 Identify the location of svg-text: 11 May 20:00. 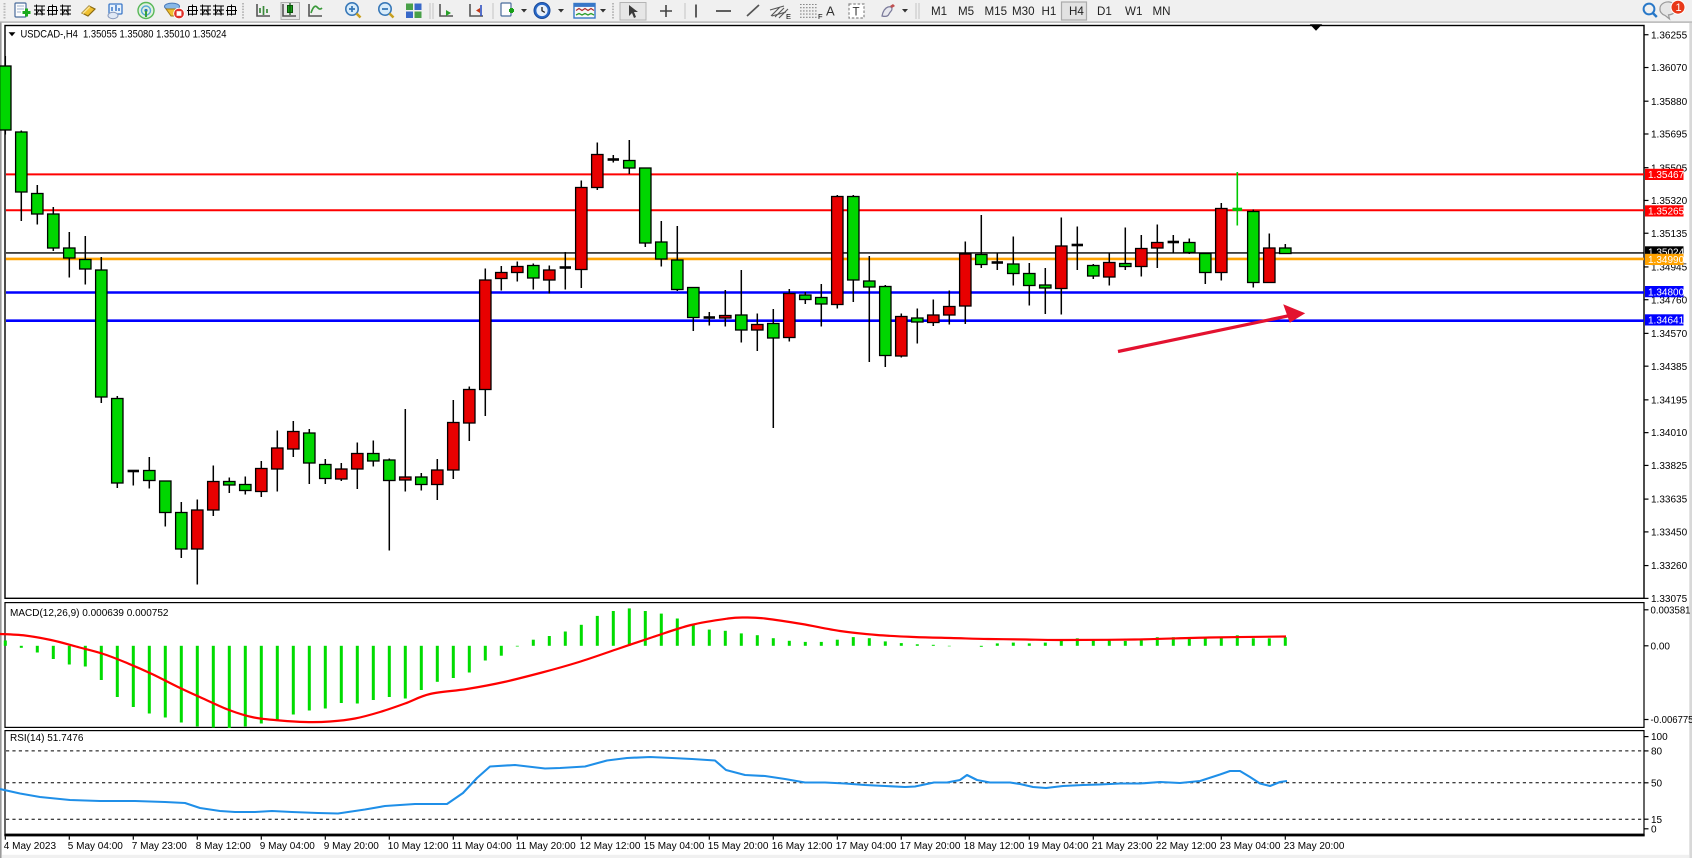
(546, 846).